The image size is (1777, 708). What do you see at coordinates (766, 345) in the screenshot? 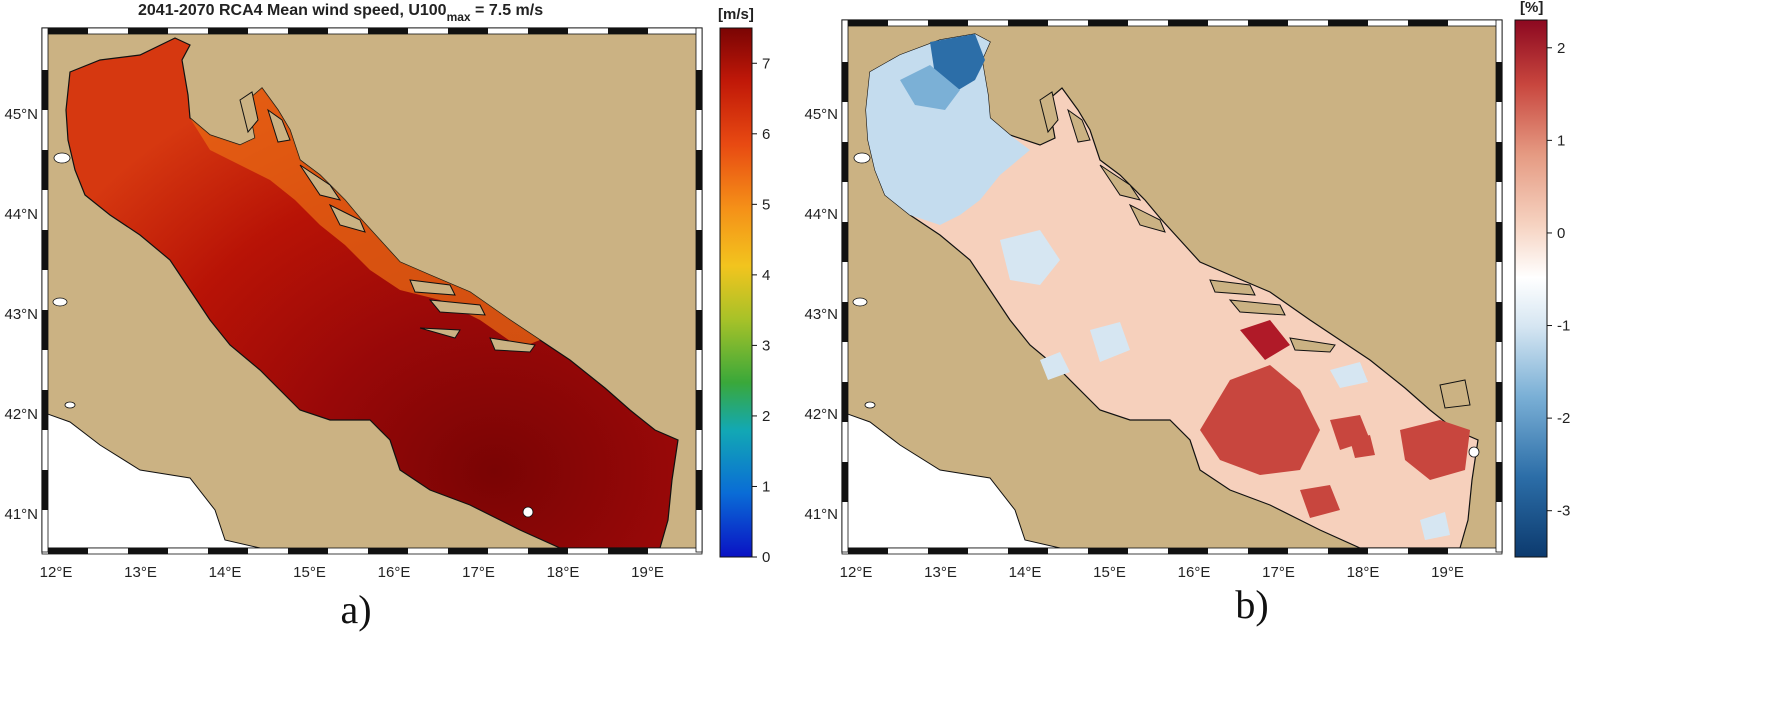
I see `colorbar-tick-label: 3` at bounding box center [766, 345].